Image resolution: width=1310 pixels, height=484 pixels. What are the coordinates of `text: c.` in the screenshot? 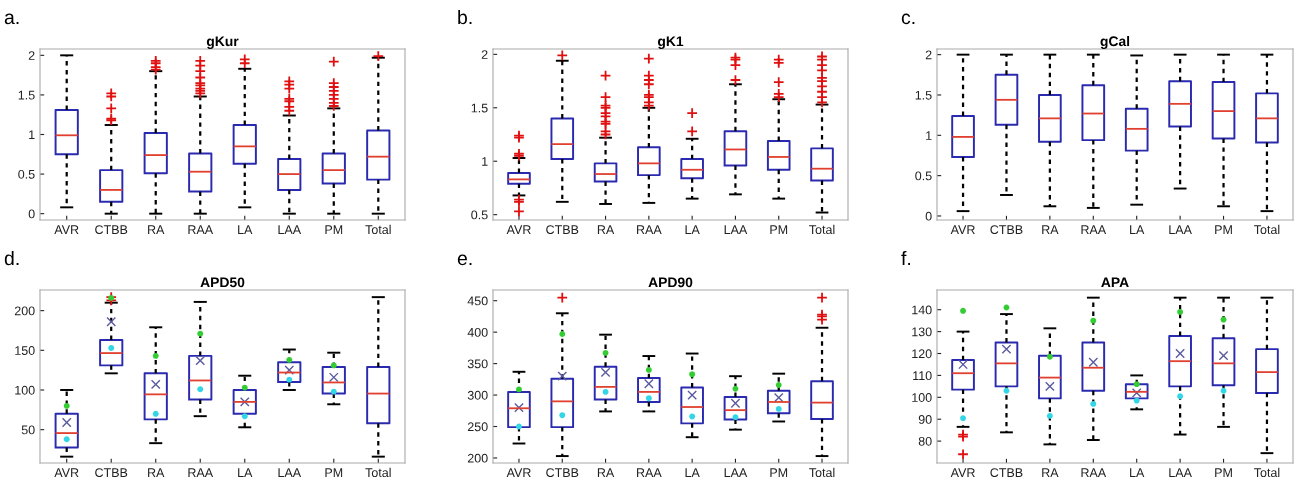 It's located at (908, 19).